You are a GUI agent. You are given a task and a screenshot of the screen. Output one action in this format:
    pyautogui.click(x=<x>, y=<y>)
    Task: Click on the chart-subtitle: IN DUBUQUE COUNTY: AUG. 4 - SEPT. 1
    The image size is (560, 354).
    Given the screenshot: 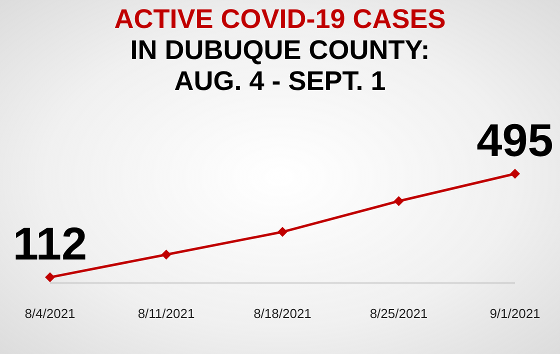 What is the action you would take?
    pyautogui.click(x=280, y=65)
    